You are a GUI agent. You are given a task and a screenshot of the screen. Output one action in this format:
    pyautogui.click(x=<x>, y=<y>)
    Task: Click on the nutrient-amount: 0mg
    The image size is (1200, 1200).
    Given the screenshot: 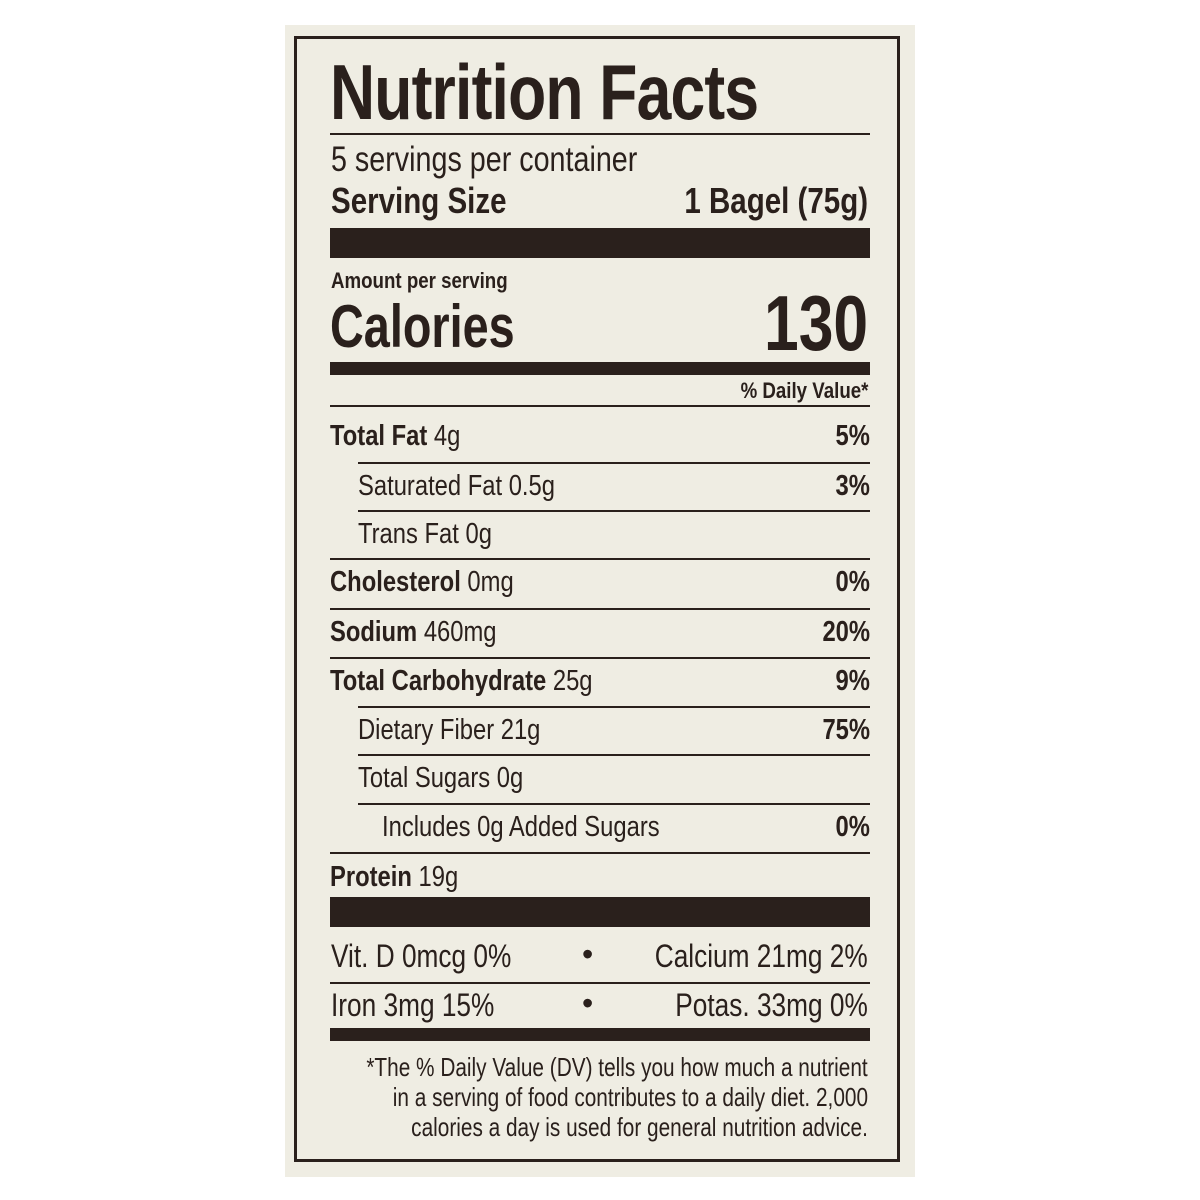 What is the action you would take?
    pyautogui.click(x=490, y=582)
    